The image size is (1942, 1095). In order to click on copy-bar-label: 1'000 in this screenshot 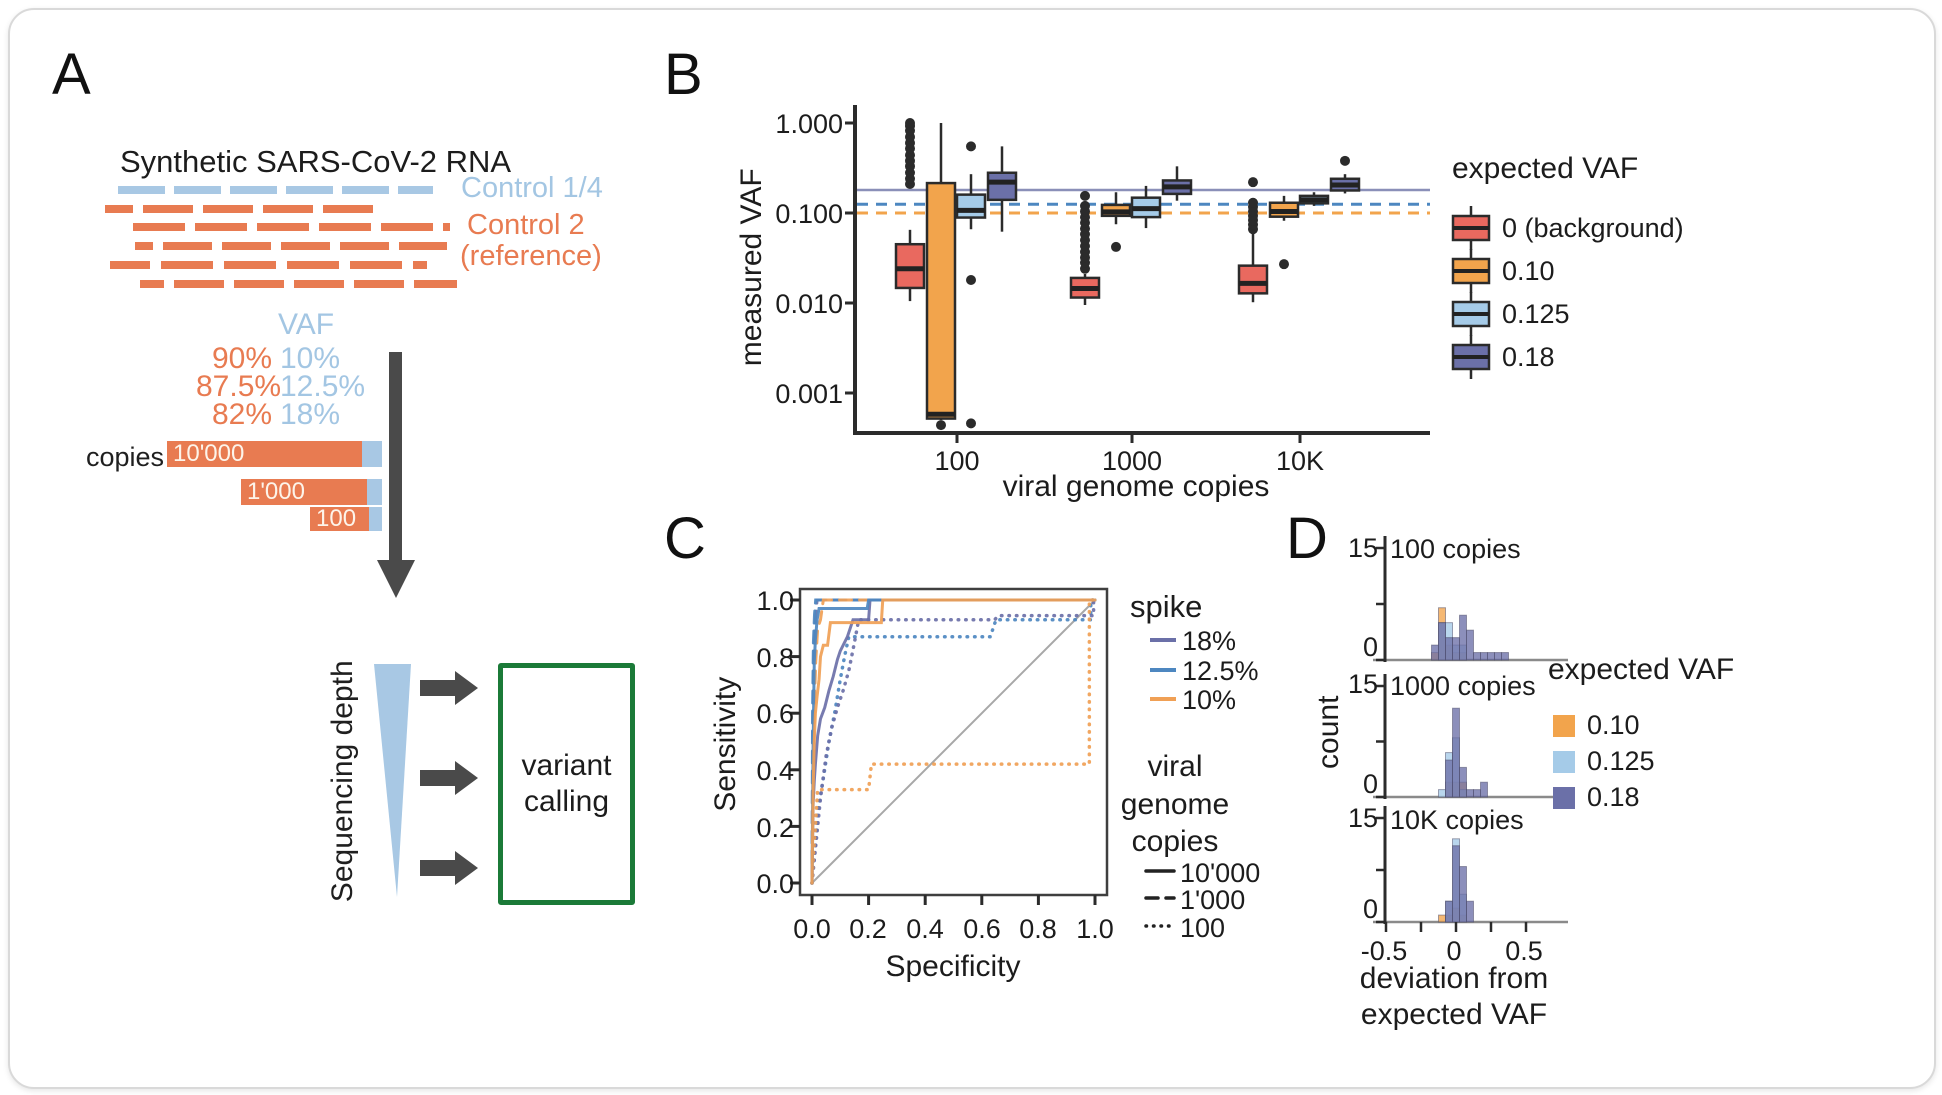, I will do `click(276, 491)`.